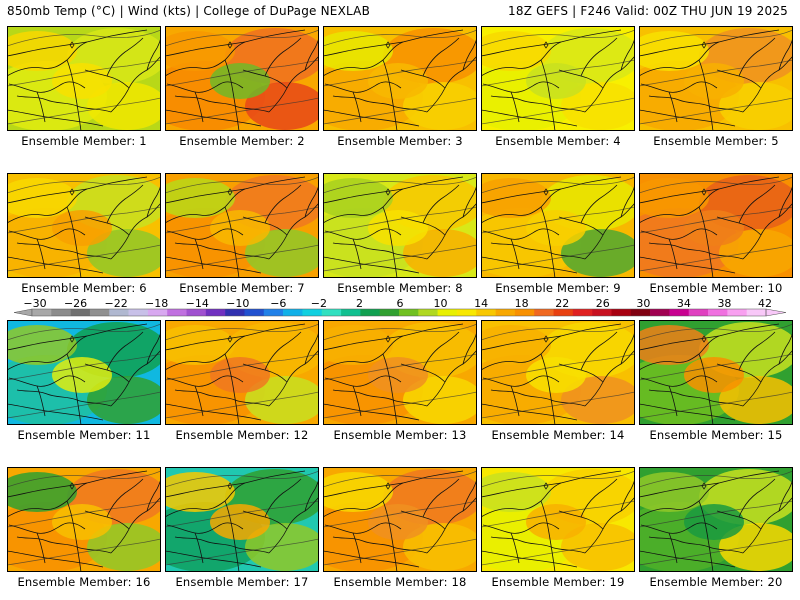 This screenshot has width=800, height=600. I want to click on colorbar-tick-label: −10, so click(238, 303).